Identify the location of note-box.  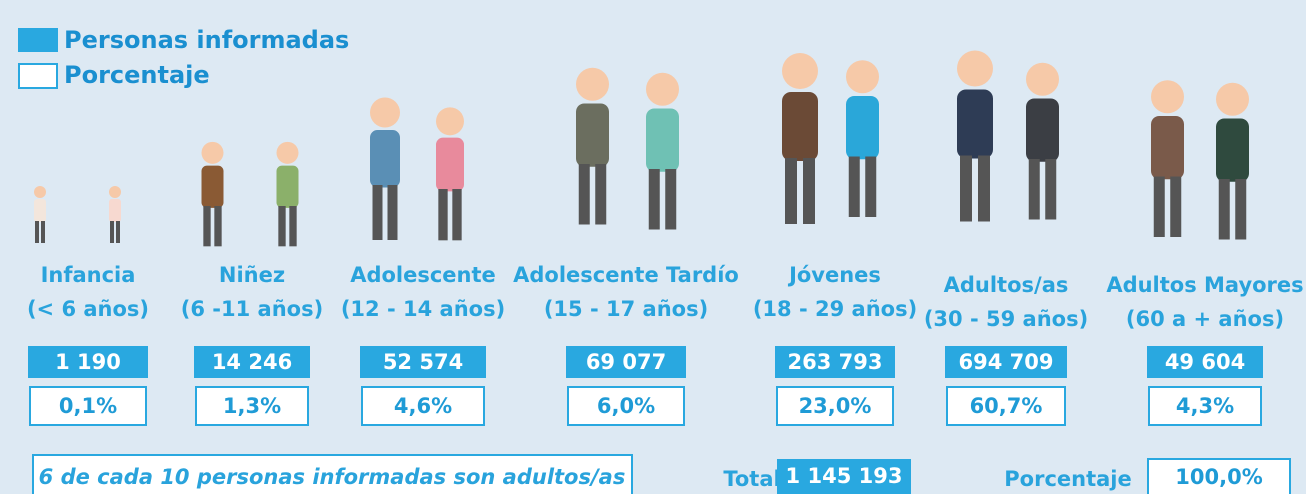
(332, 474).